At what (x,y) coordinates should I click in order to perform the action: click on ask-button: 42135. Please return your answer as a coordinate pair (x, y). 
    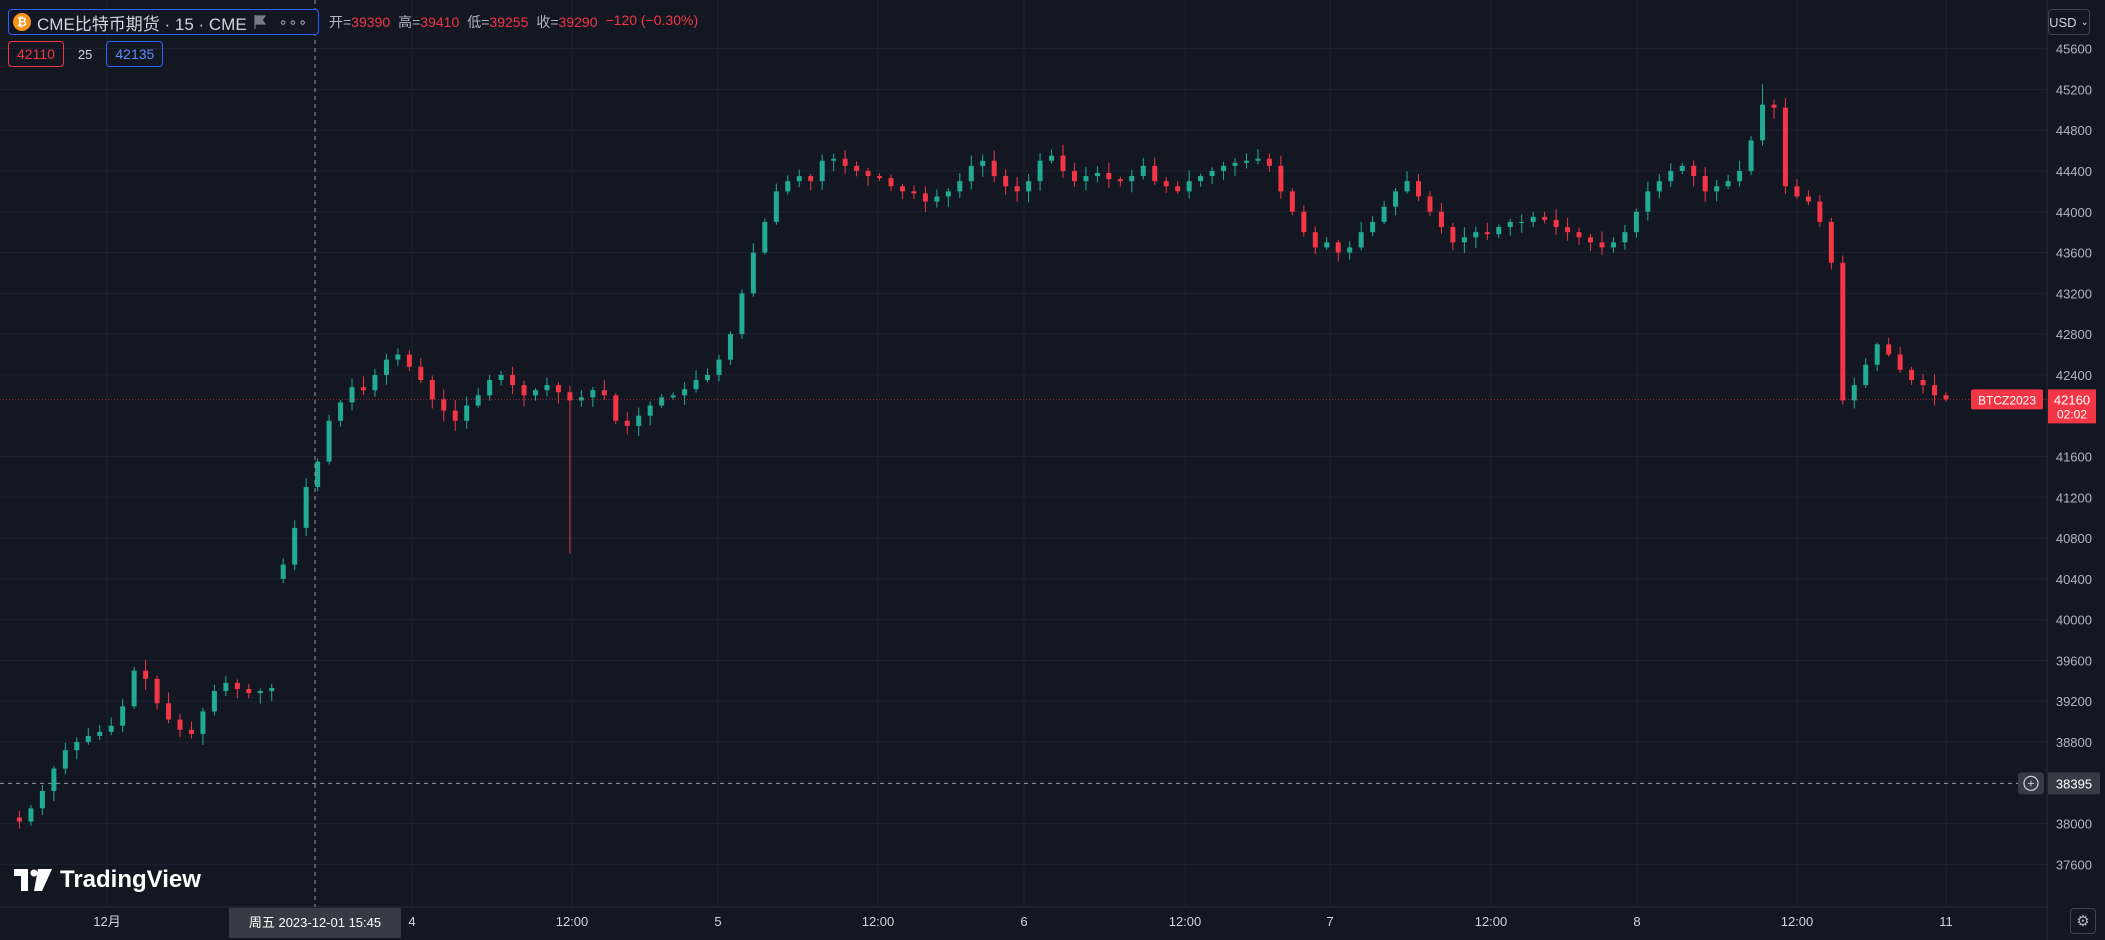
    Looking at the image, I should click on (135, 54).